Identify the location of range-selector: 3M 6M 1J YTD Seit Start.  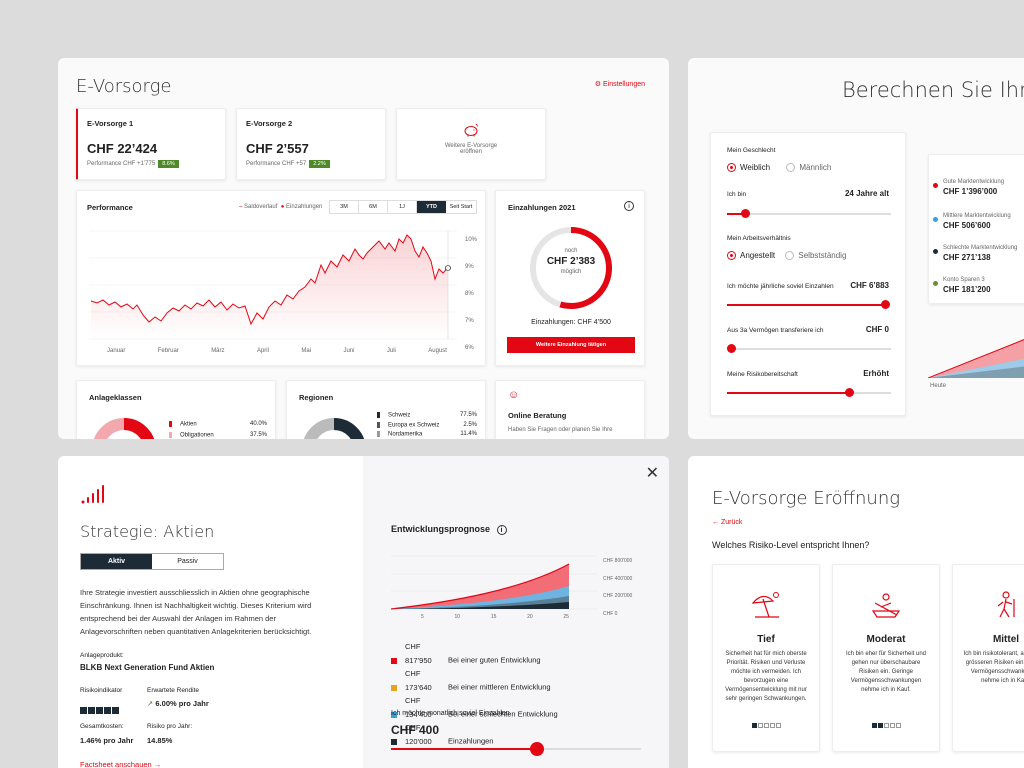
(403, 207).